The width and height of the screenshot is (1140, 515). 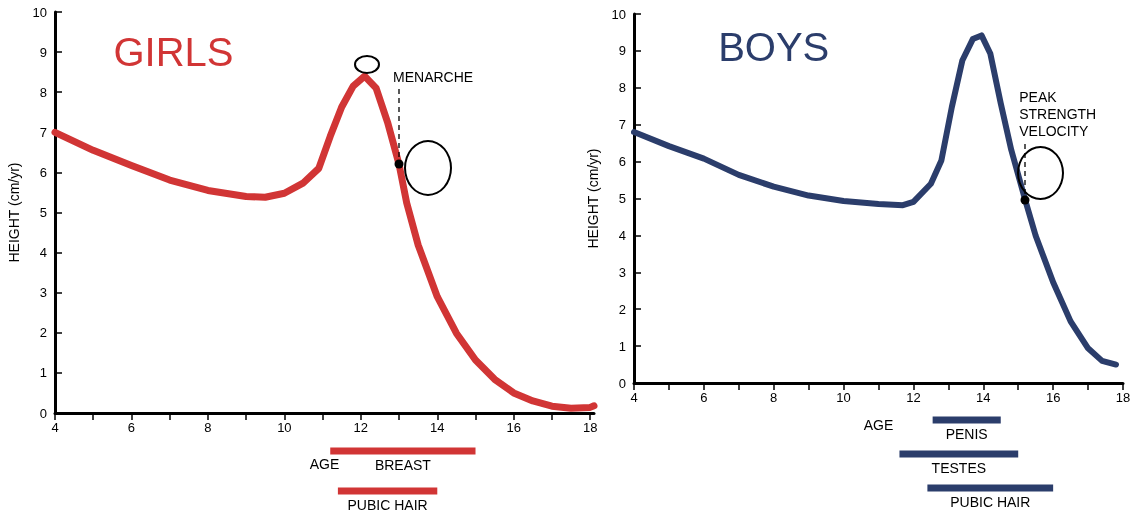 I want to click on category-label: PENIS, so click(x=966, y=433).